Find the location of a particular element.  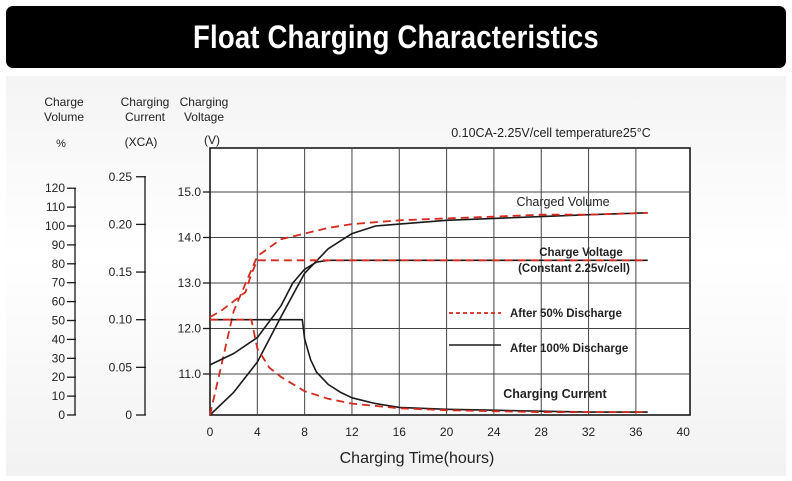

volume-tick-label: 20 is located at coordinates (59, 377).